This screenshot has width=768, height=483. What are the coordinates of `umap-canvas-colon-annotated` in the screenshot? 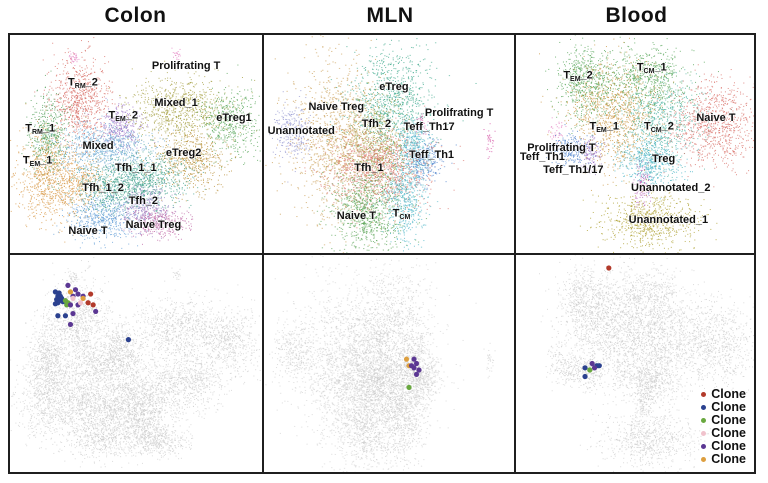 It's located at (136, 144).